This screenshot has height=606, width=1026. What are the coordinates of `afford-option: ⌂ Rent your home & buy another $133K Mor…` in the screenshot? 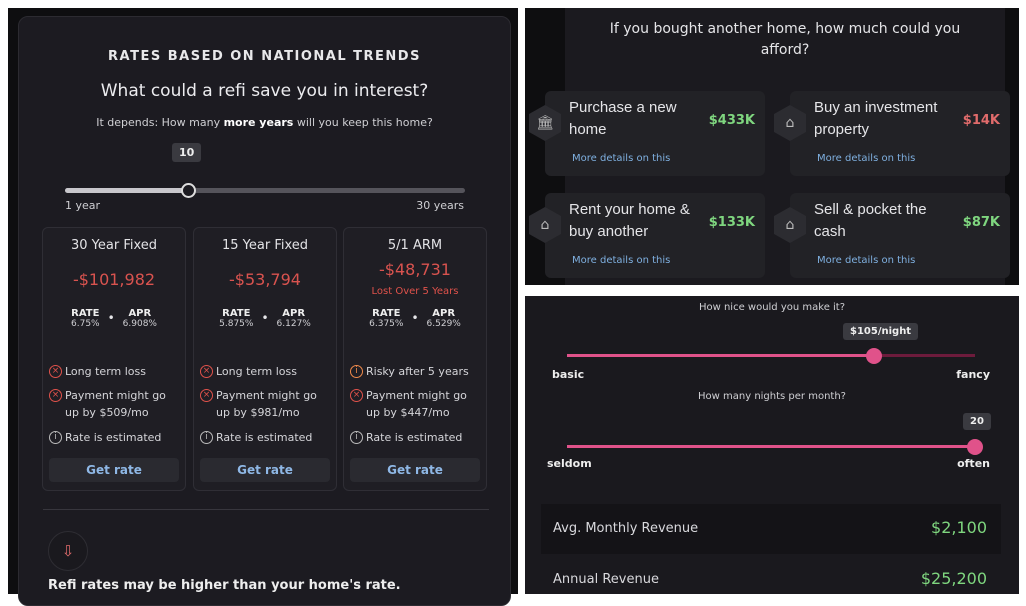 It's located at (647, 235).